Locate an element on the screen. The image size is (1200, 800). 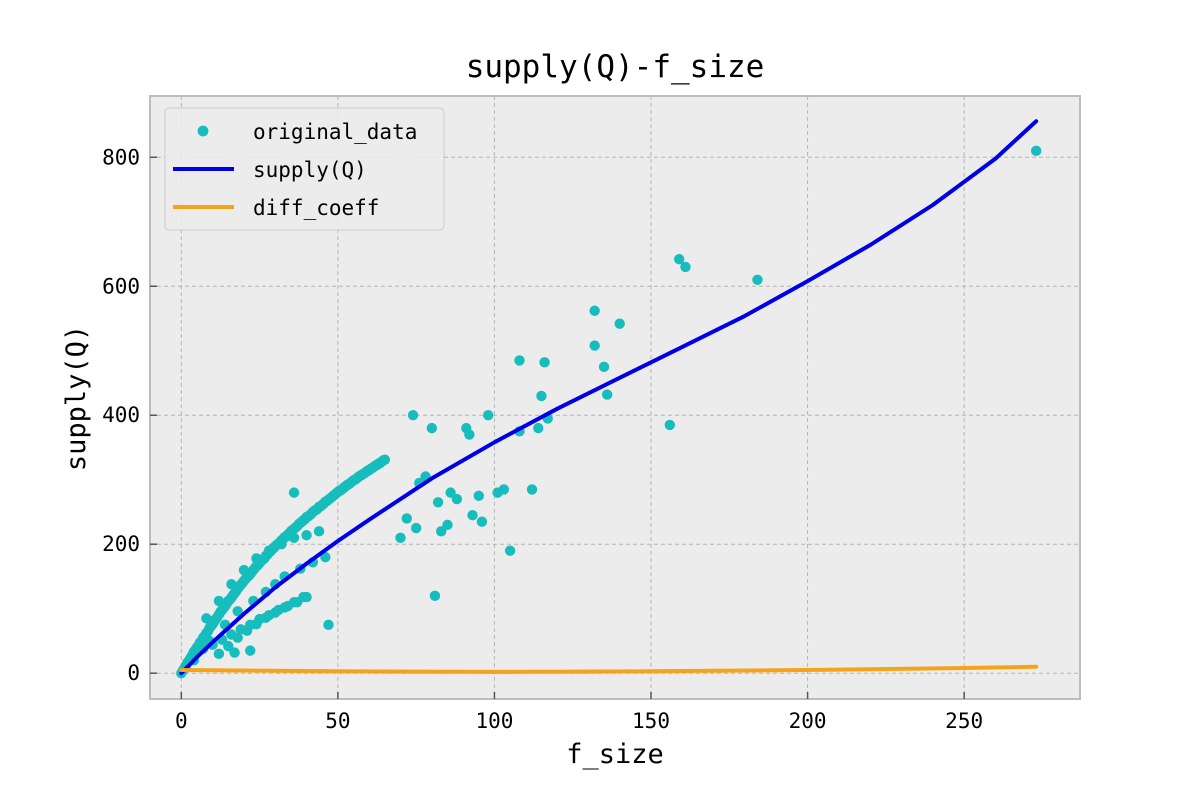
x-tick-label: 150 is located at coordinates (651, 721).